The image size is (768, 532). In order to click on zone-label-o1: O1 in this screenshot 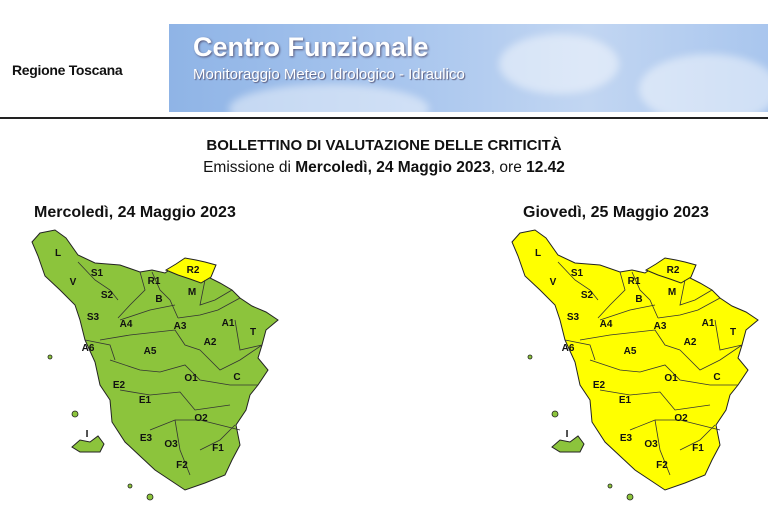, I will do `click(671, 378)`.